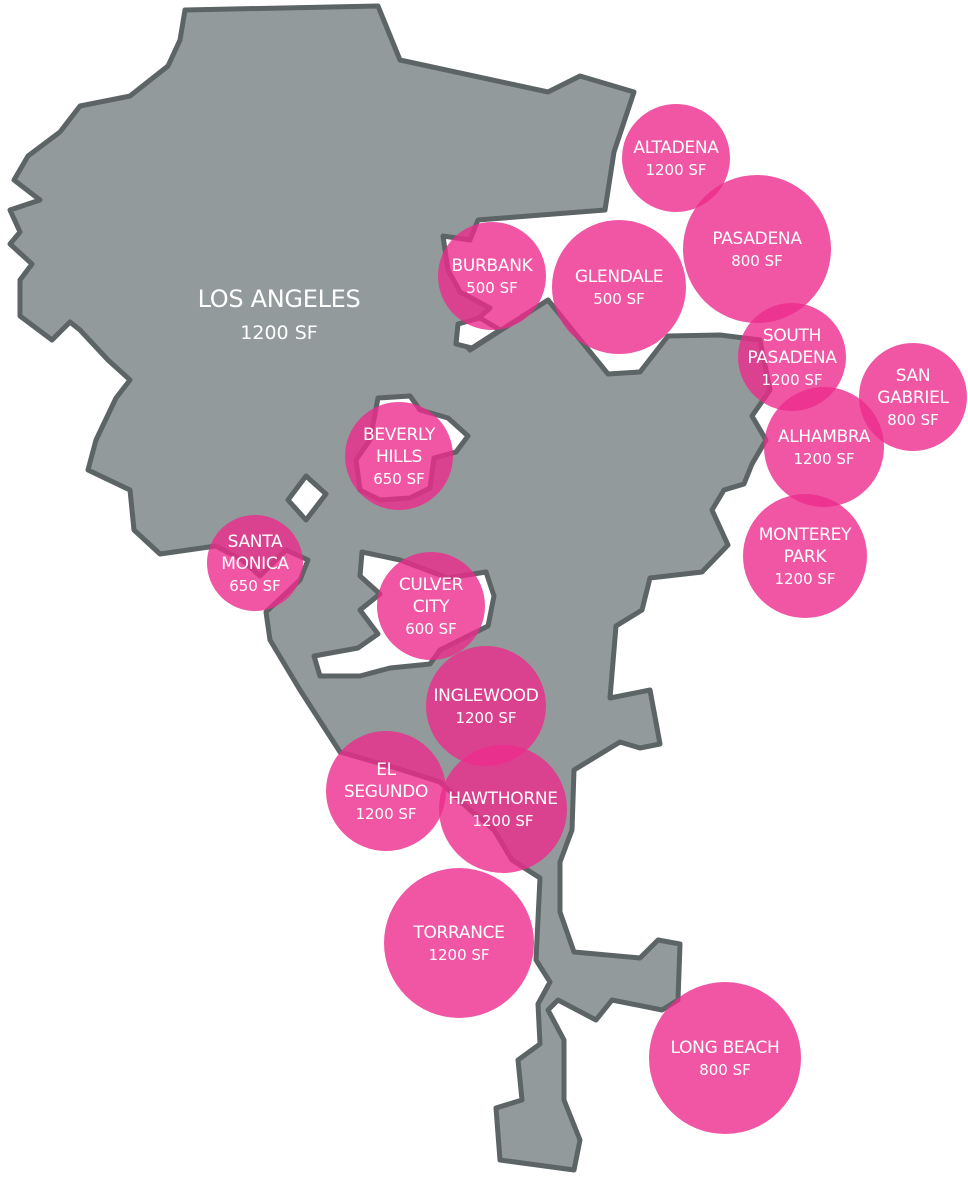 This screenshot has height=1179, width=968. I want to click on el-segundo-name: SEGUNDO, so click(386, 792).